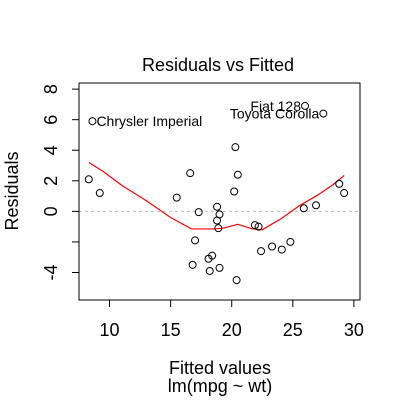  What do you see at coordinates (220, 368) in the screenshot?
I see `x-axis-label: Fitted values` at bounding box center [220, 368].